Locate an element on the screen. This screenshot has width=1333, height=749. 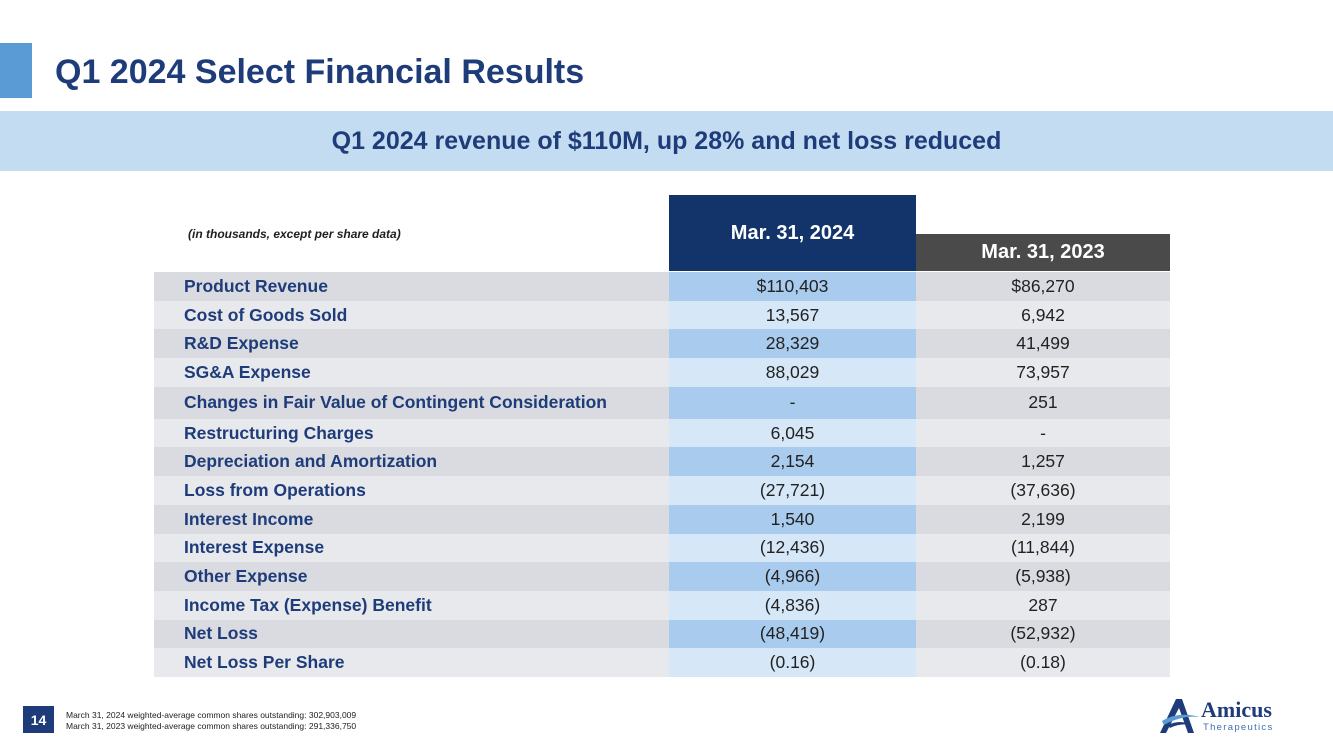
value-2024: (12,436) is located at coordinates (792, 548).